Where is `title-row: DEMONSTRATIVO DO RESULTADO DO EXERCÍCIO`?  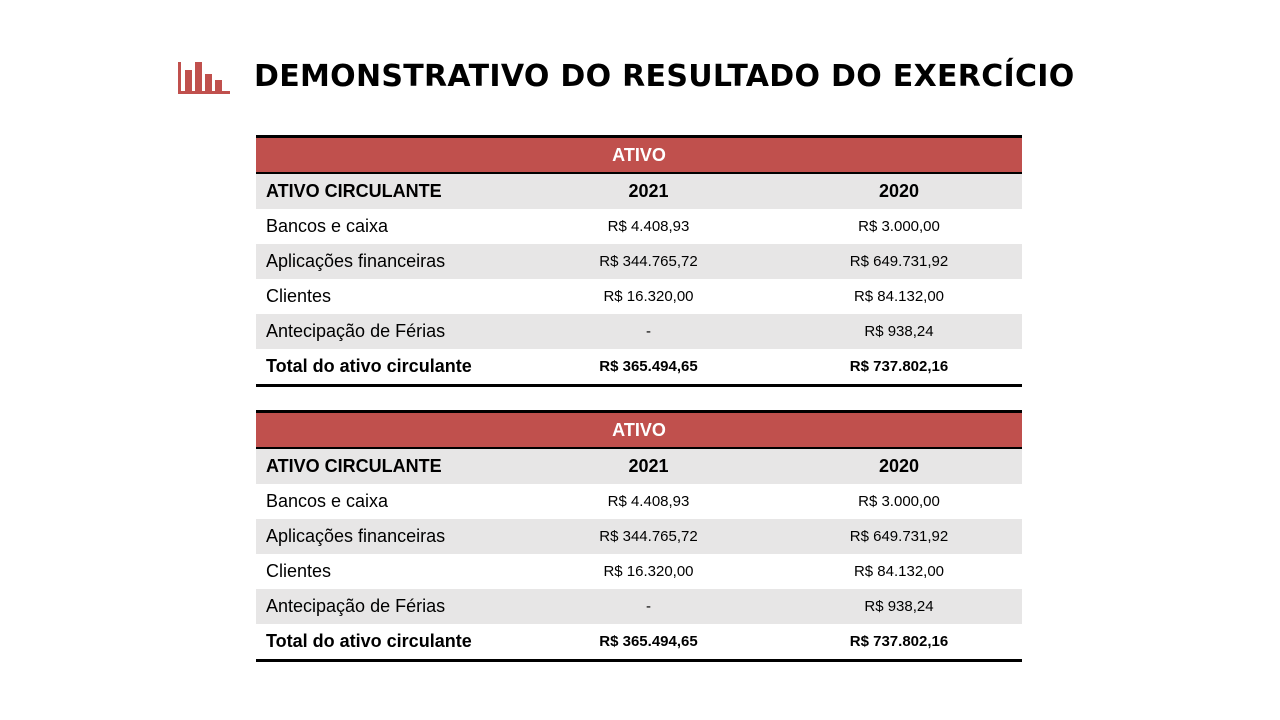
title-row: DEMONSTRATIVO DO RESULTADO DO EXERCÍCIO is located at coordinates (625, 76).